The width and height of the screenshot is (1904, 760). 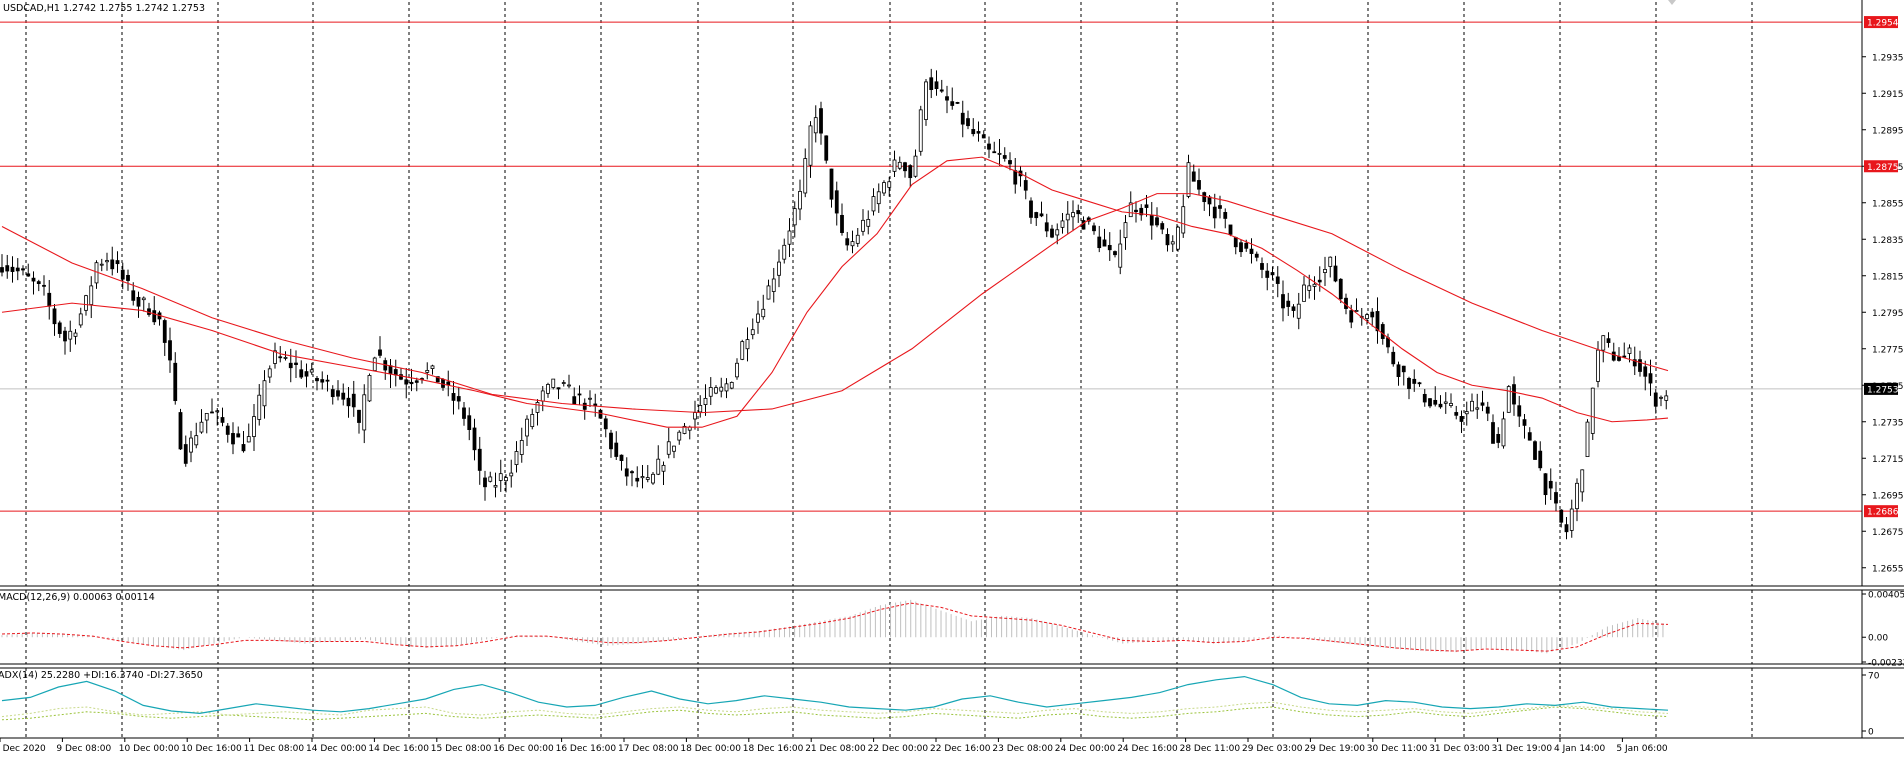 What do you see at coordinates (1397, 749) in the screenshot?
I see `time-tick-label: 30 Dec 11:00` at bounding box center [1397, 749].